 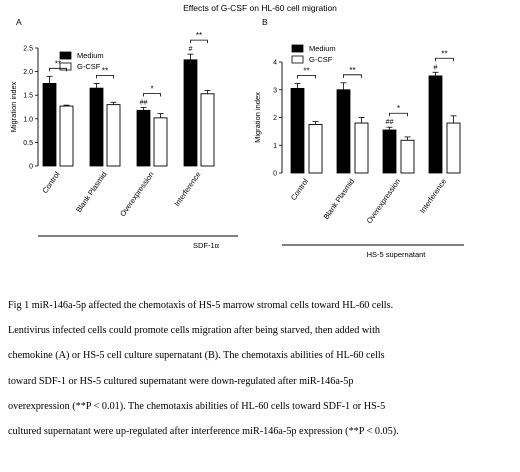 What do you see at coordinates (275, 90) in the screenshot?
I see `y-tick-label: 3` at bounding box center [275, 90].